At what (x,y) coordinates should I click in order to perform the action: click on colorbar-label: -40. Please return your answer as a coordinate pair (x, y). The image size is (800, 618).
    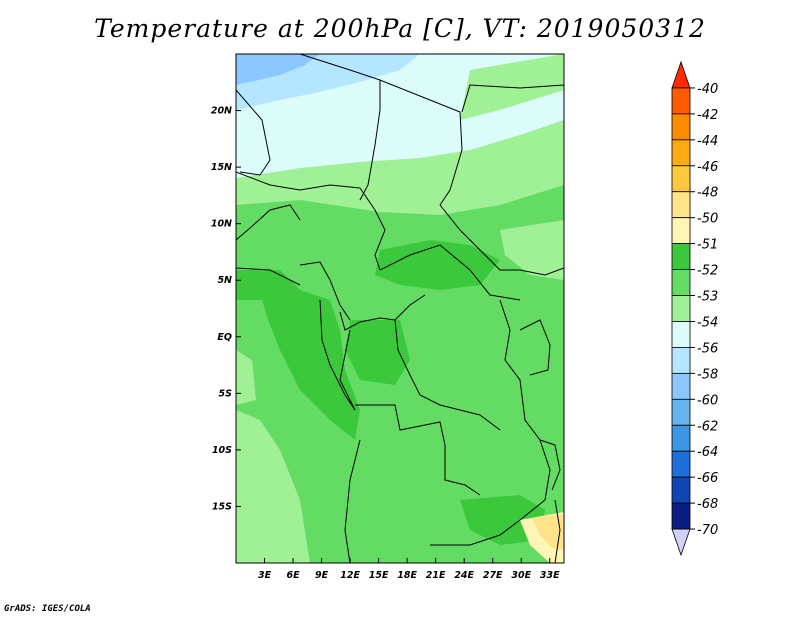
    Looking at the image, I should click on (707, 89).